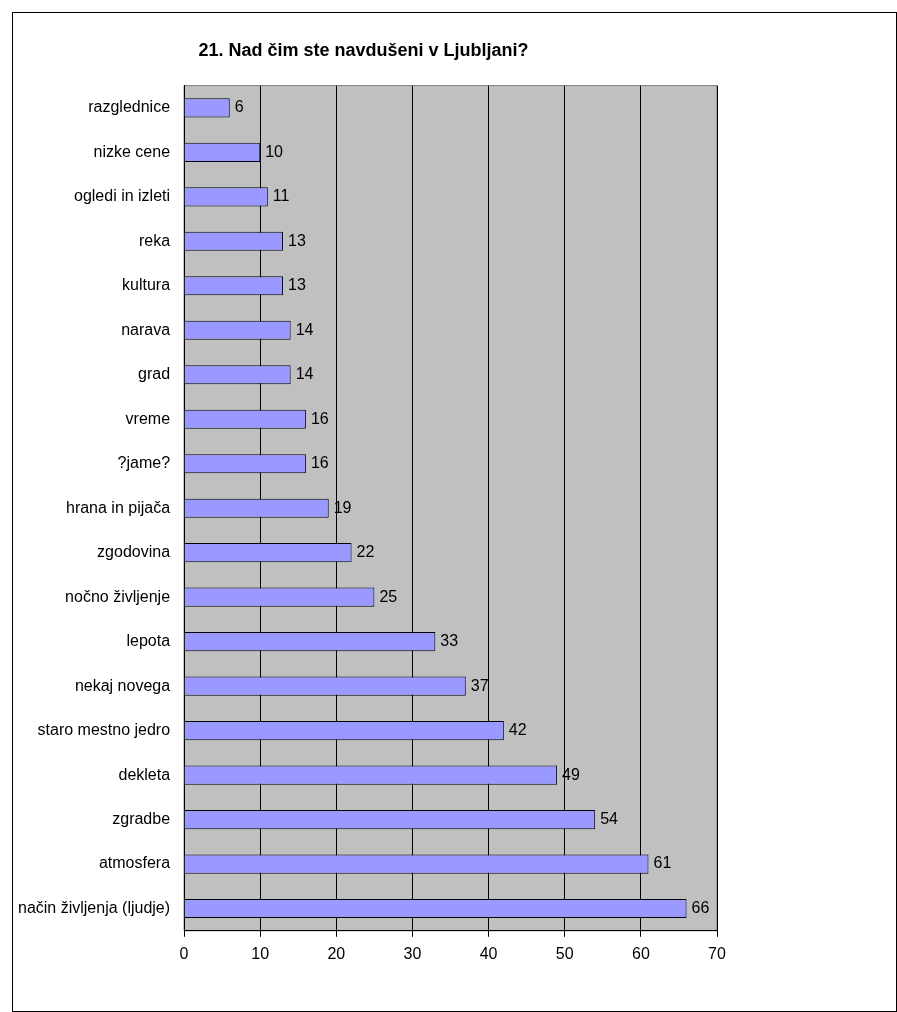 Image resolution: width=897 pixels, height=1012 pixels. I want to click on data-label: 10, so click(274, 151).